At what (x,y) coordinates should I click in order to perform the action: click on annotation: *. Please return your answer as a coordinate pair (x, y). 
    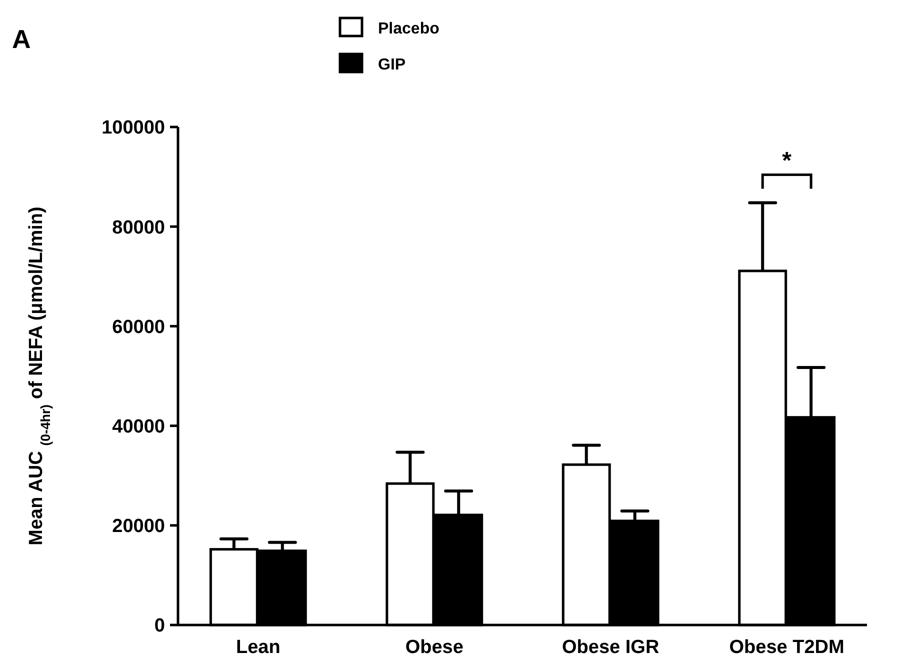
    Looking at the image, I should click on (787, 161).